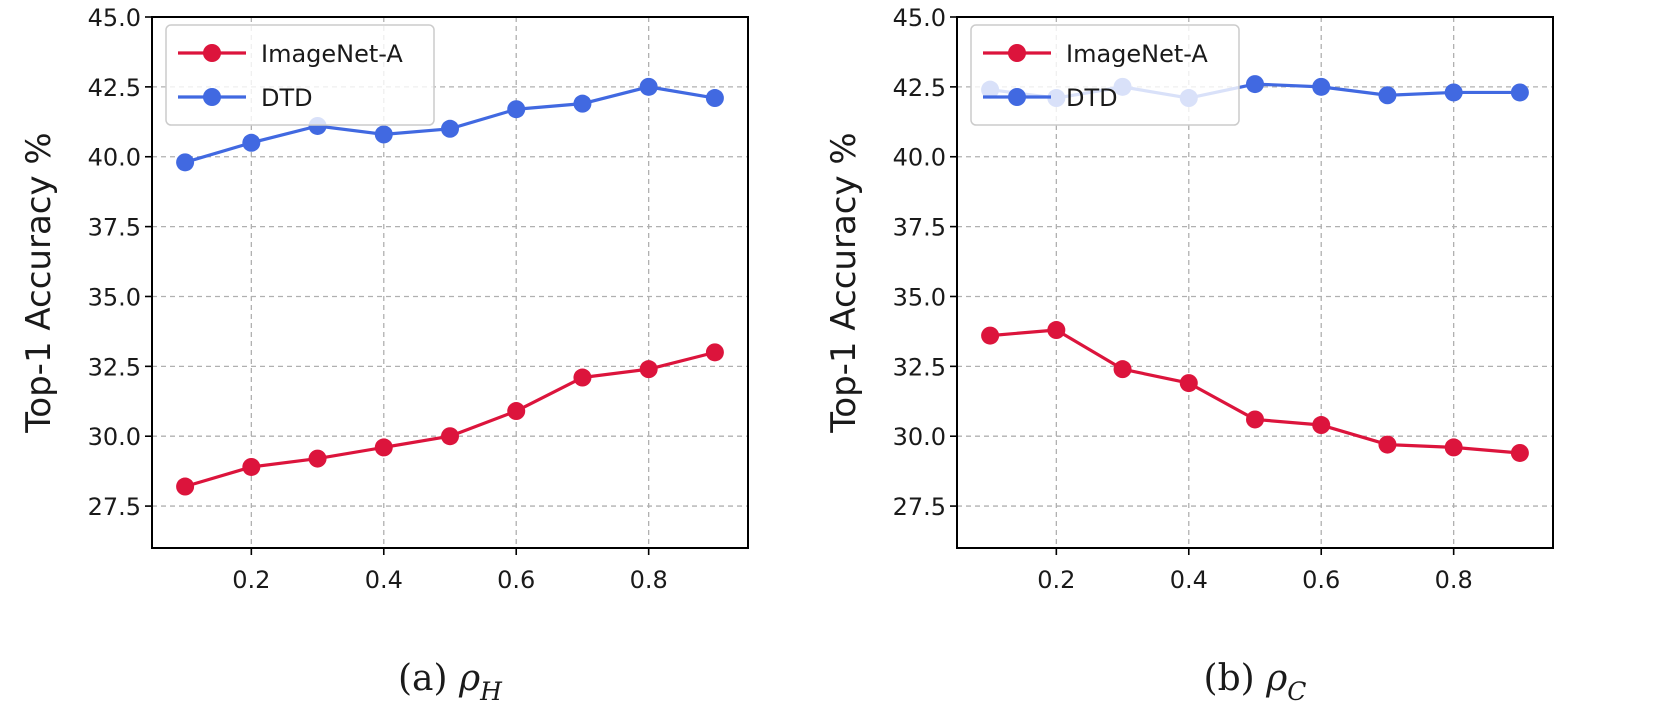 Image resolution: width=1662 pixels, height=708 pixels. I want to click on caption-subscript: H, so click(491, 691).